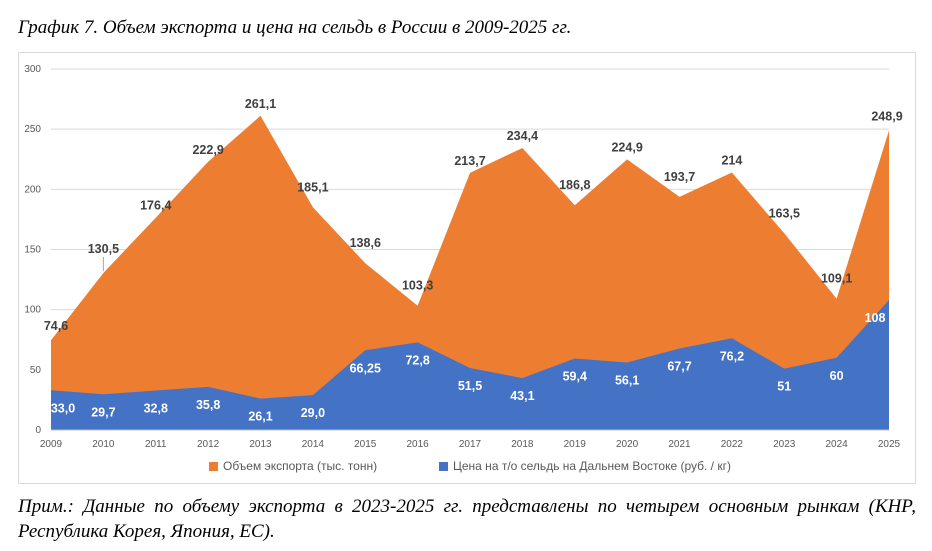 The width and height of the screenshot is (932, 551). Describe the element at coordinates (784, 213) in the screenshot. I see `export-data-label: 163,5` at that location.